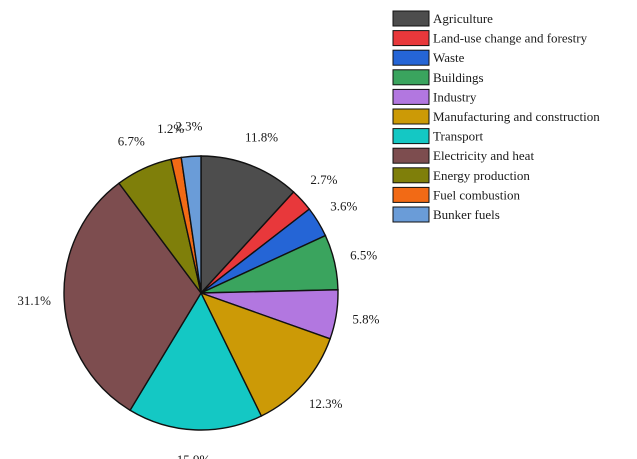  Describe the element at coordinates (449, 57) in the screenshot. I see `legend-label: Waste` at that location.